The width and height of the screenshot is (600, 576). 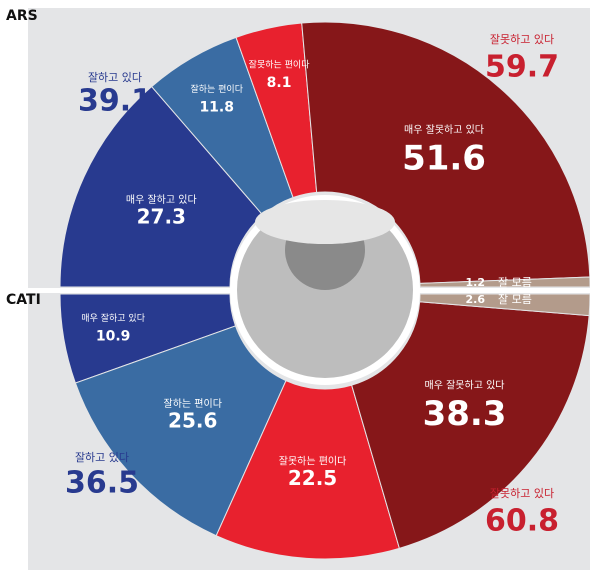 I want to click on value-label: 25.6, so click(x=192, y=421).